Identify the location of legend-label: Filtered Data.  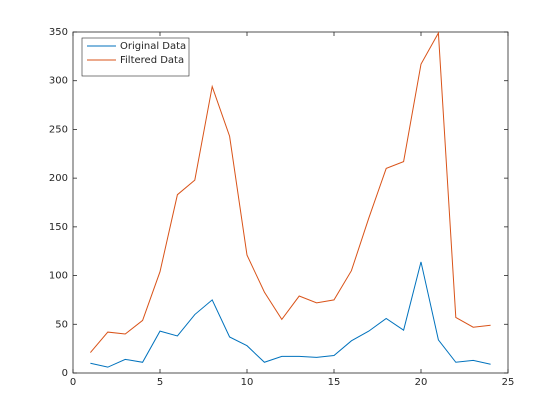
(152, 60).